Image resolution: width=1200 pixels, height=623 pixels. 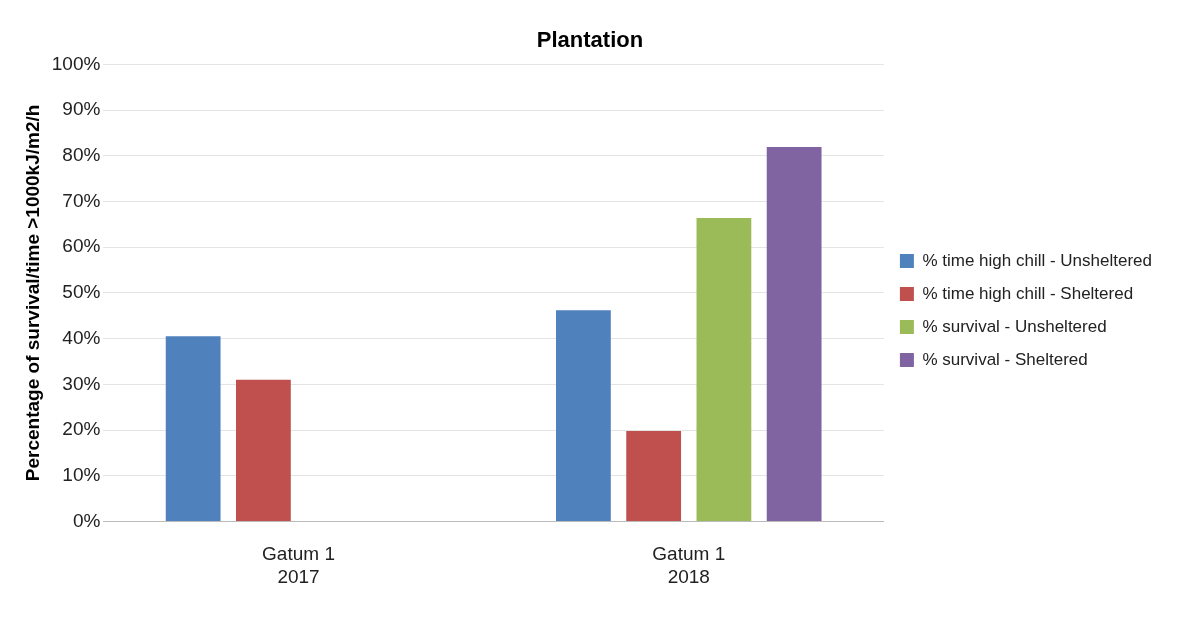 I want to click on y-tick-label: 90%, so click(x=81, y=109).